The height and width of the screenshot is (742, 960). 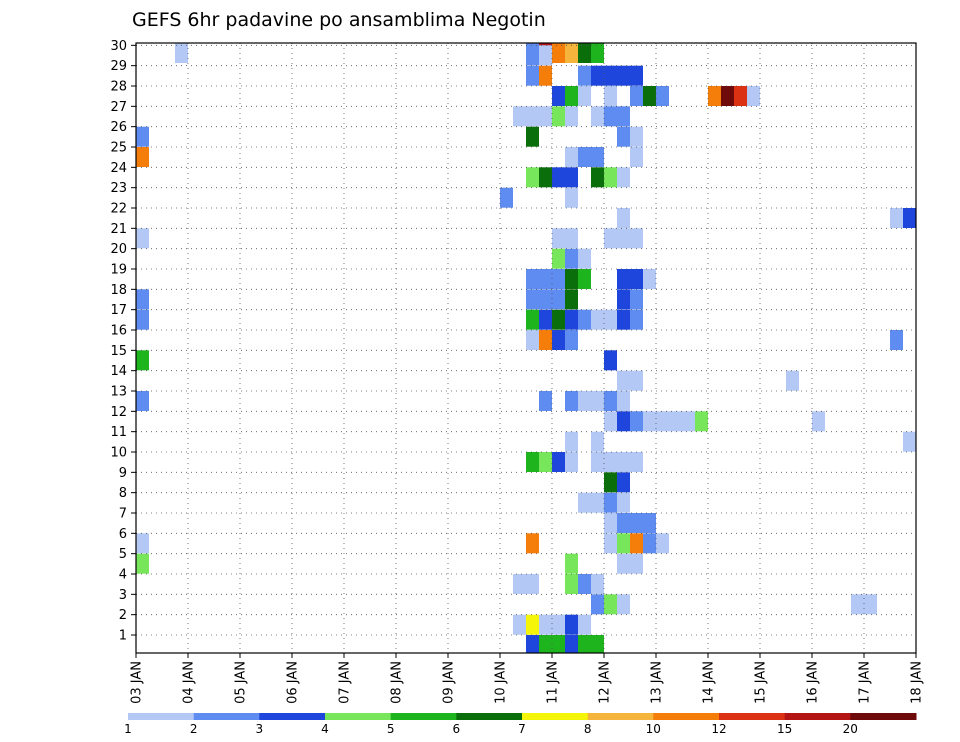 I want to click on y-tick-label: 16, so click(x=118, y=331).